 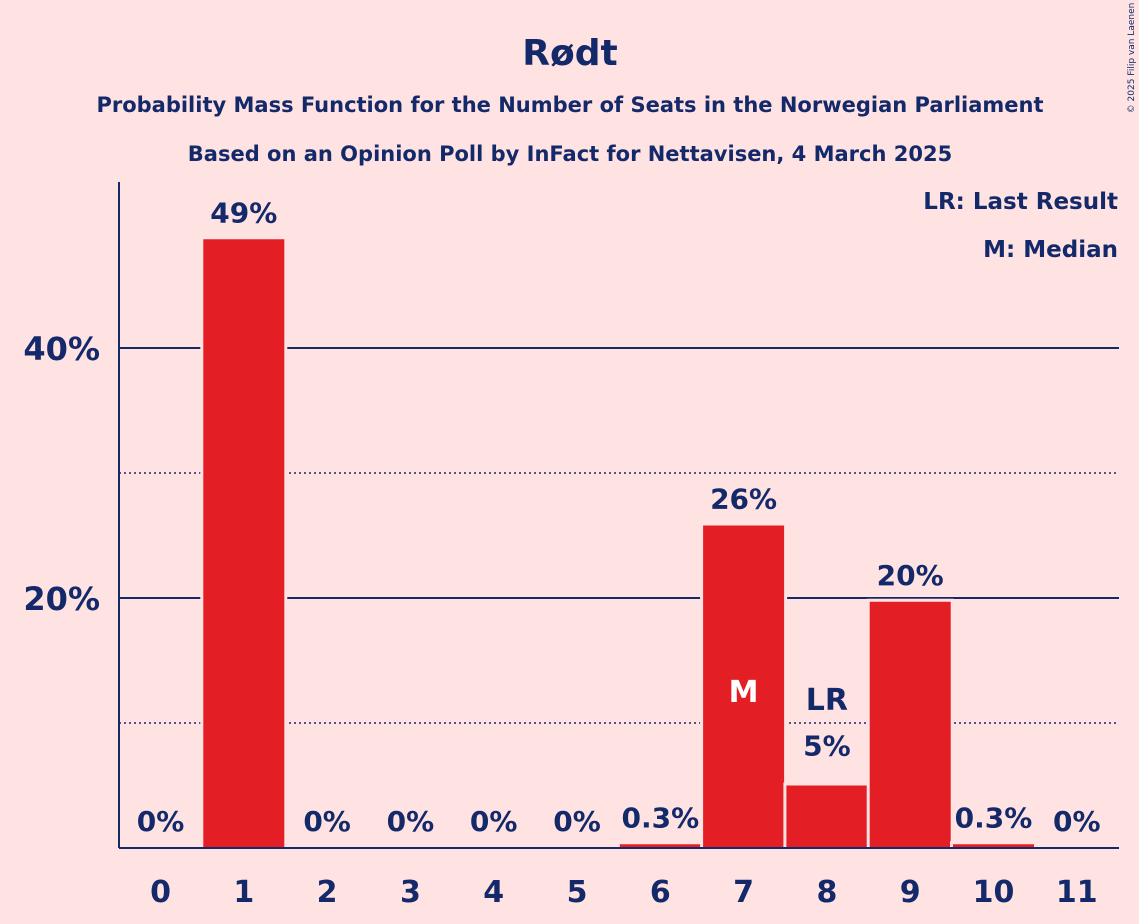 What do you see at coordinates (61, 349) in the screenshot?
I see `y-tick-label: 40%` at bounding box center [61, 349].